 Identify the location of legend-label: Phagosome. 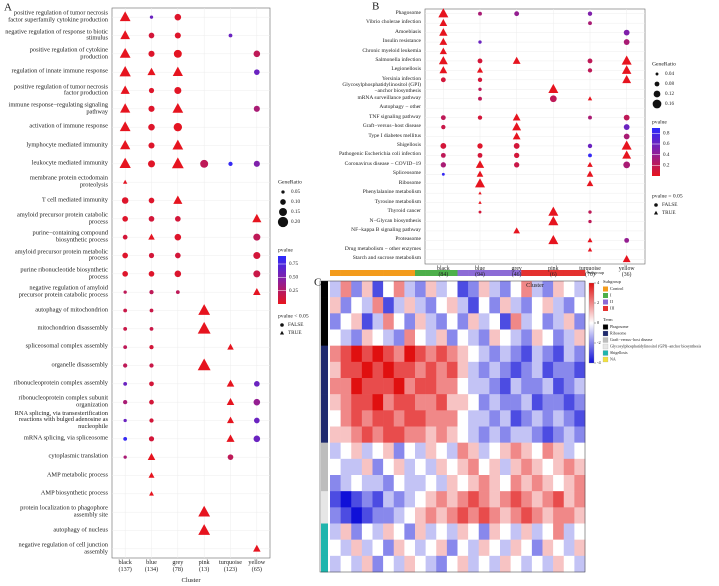
(619, 326).